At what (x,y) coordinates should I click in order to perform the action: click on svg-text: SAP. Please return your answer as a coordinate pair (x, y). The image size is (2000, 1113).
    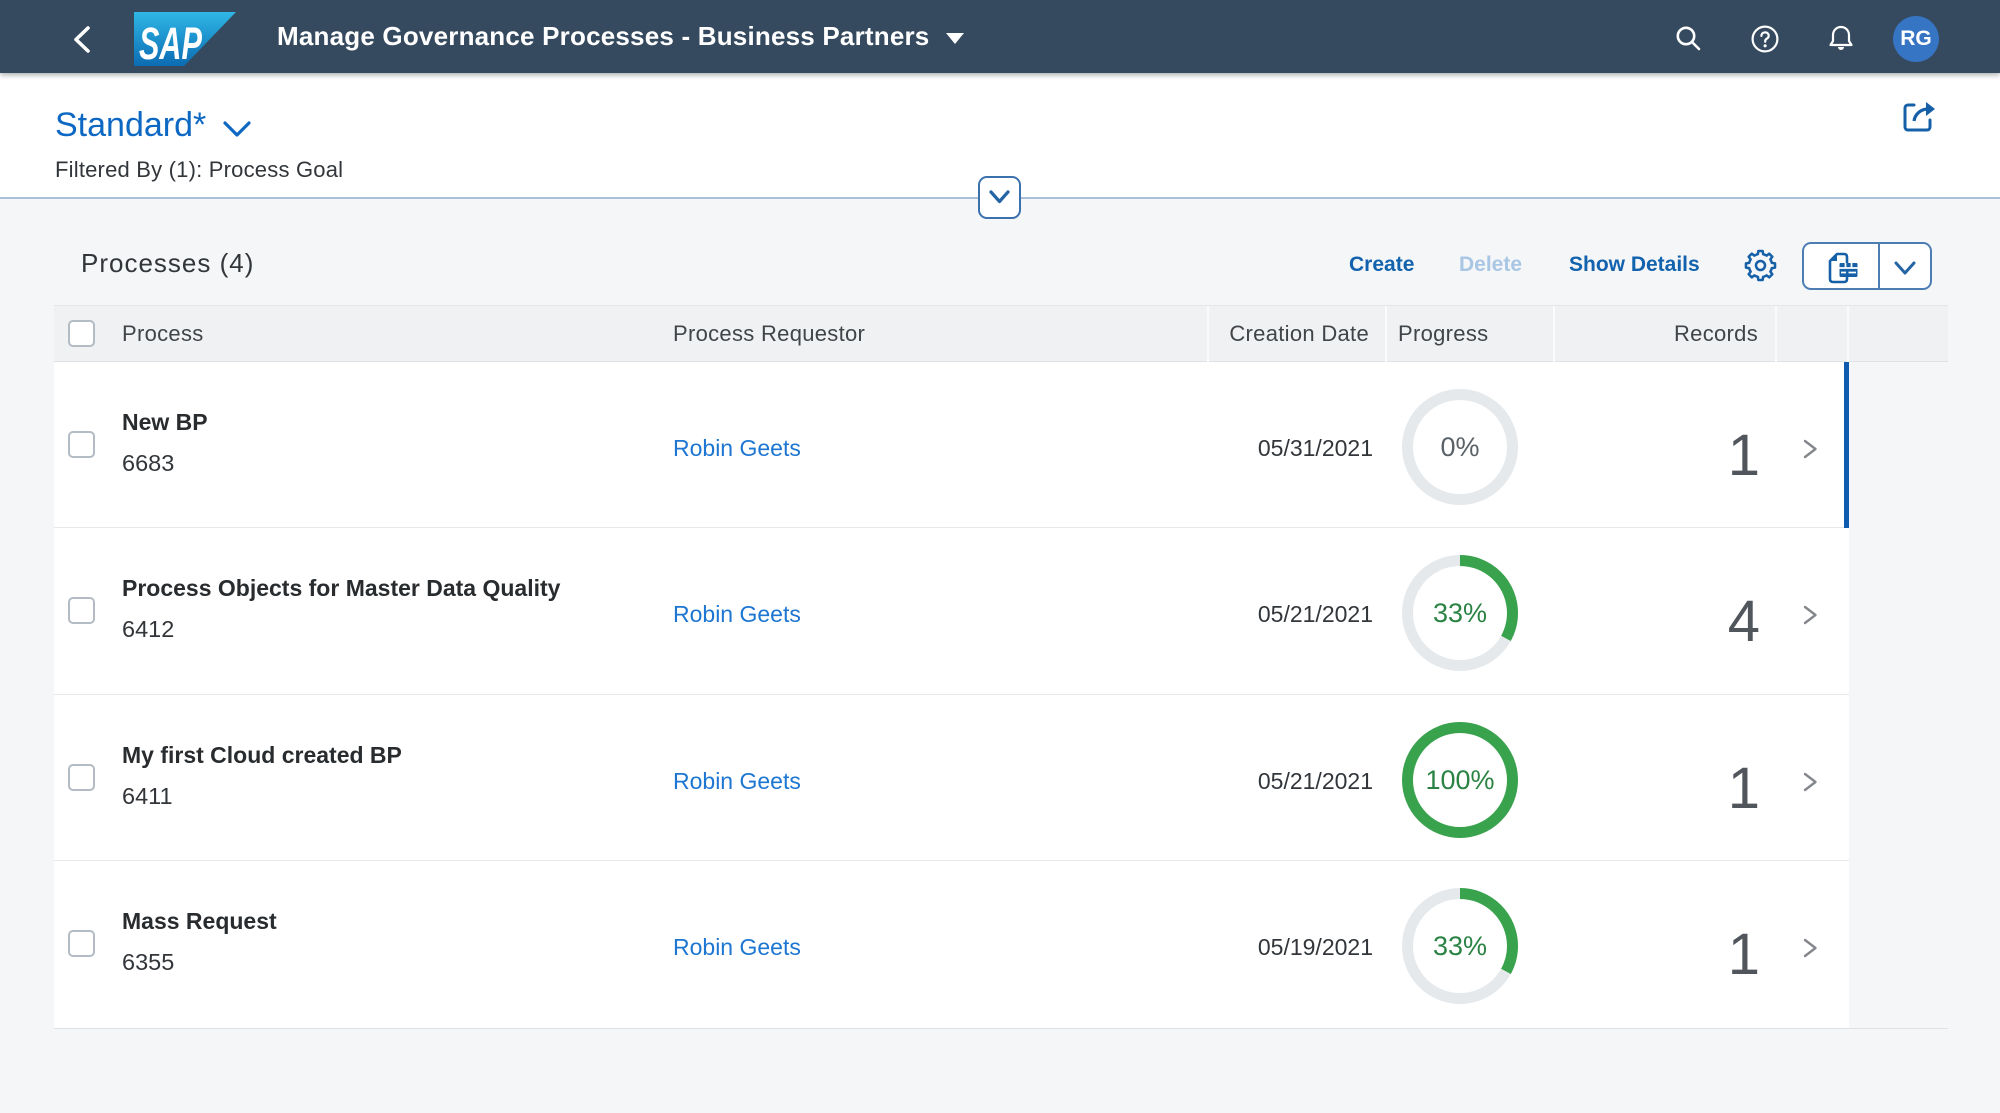
    Looking at the image, I should click on (171, 42).